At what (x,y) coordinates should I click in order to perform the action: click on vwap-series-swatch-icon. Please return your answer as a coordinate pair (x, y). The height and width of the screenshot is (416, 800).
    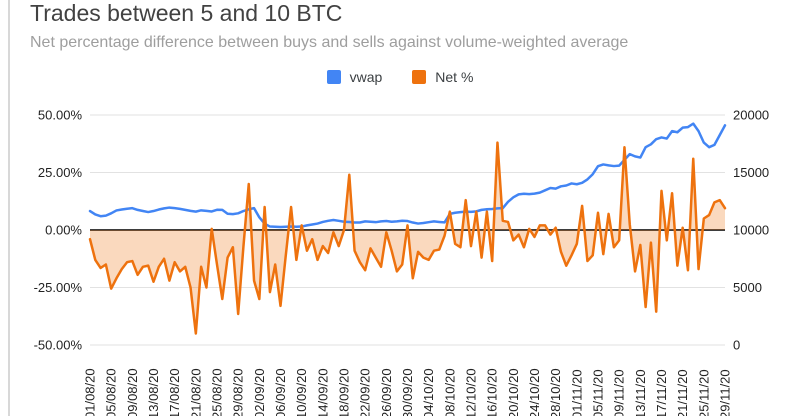
    Looking at the image, I should click on (333, 77).